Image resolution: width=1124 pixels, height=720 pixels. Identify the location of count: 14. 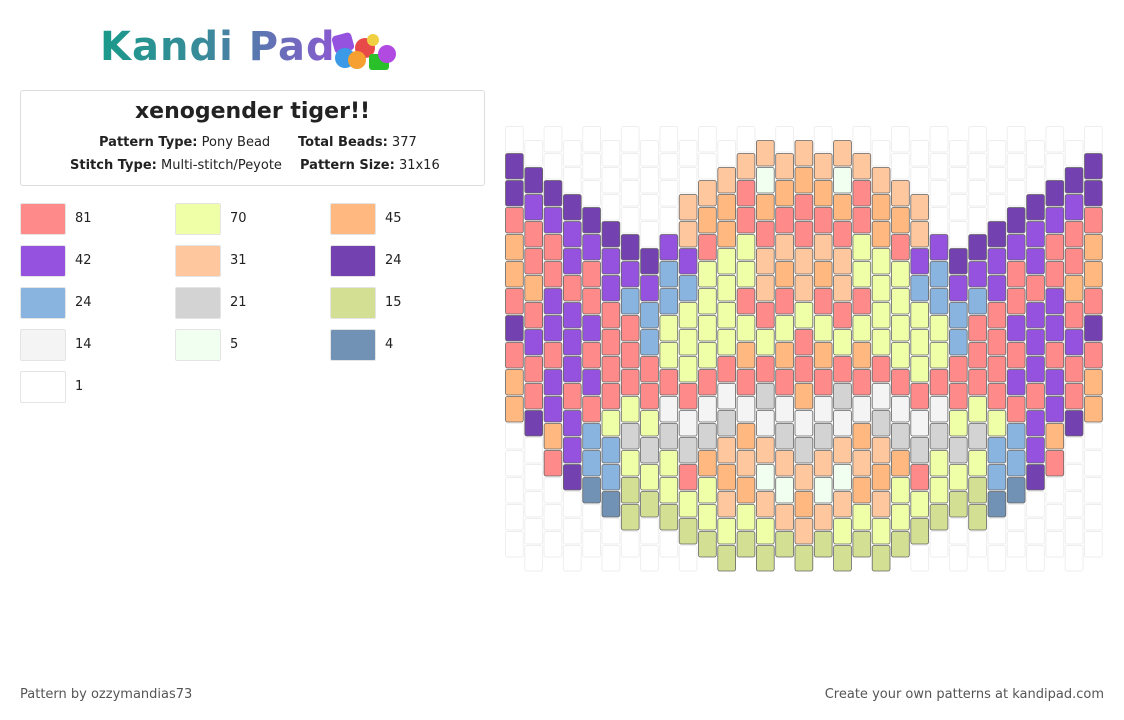
(83, 344).